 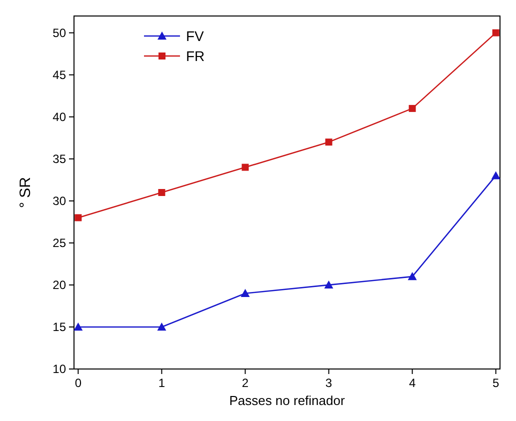 What do you see at coordinates (162, 383) in the screenshot?
I see `x-tick-label: 1` at bounding box center [162, 383].